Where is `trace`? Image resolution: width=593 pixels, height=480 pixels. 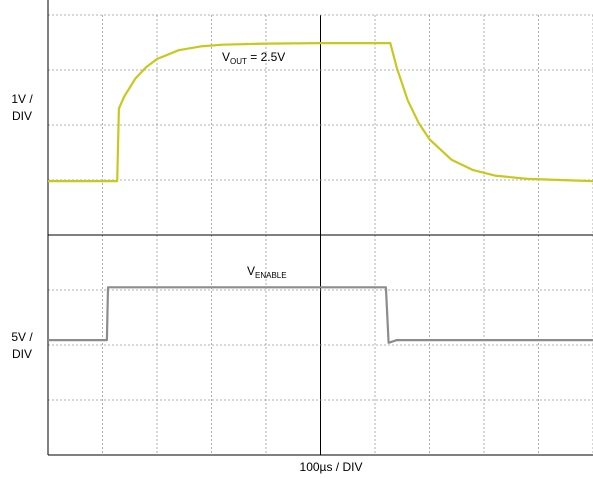
trace is located at coordinates (320, 315).